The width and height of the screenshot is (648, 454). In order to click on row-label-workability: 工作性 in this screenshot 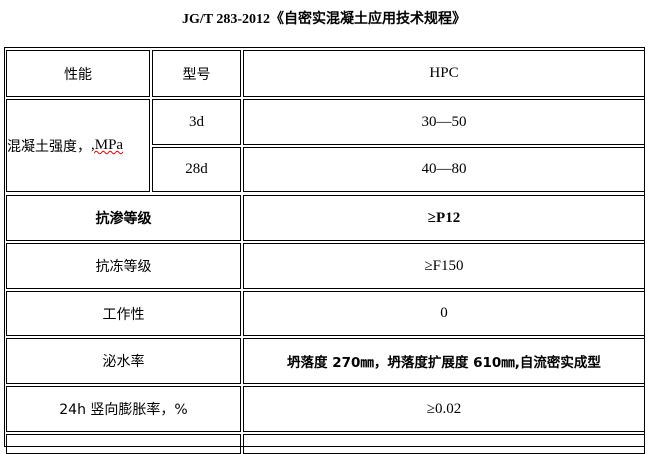, I will do `click(123, 313)`.